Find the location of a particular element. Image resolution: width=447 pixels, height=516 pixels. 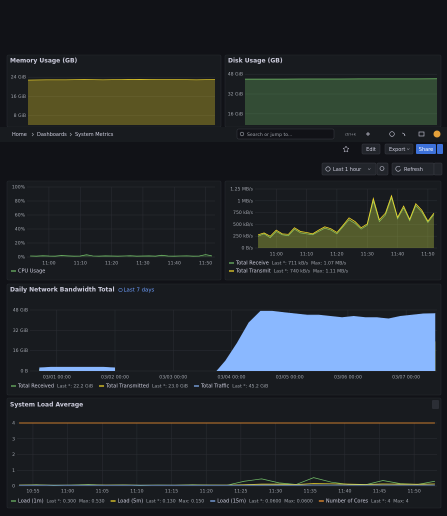

export-label: Export is located at coordinates (397, 150).